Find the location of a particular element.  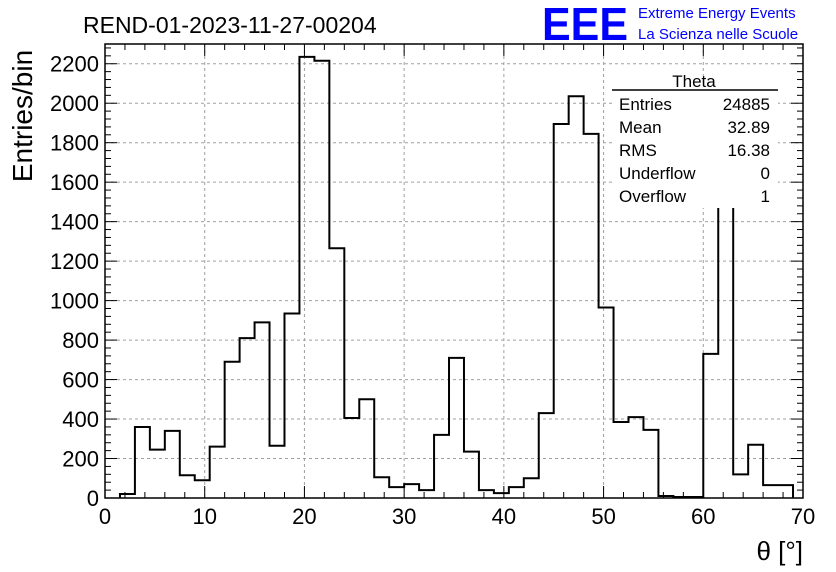

stats-value: 16.38 is located at coordinates (748, 150).